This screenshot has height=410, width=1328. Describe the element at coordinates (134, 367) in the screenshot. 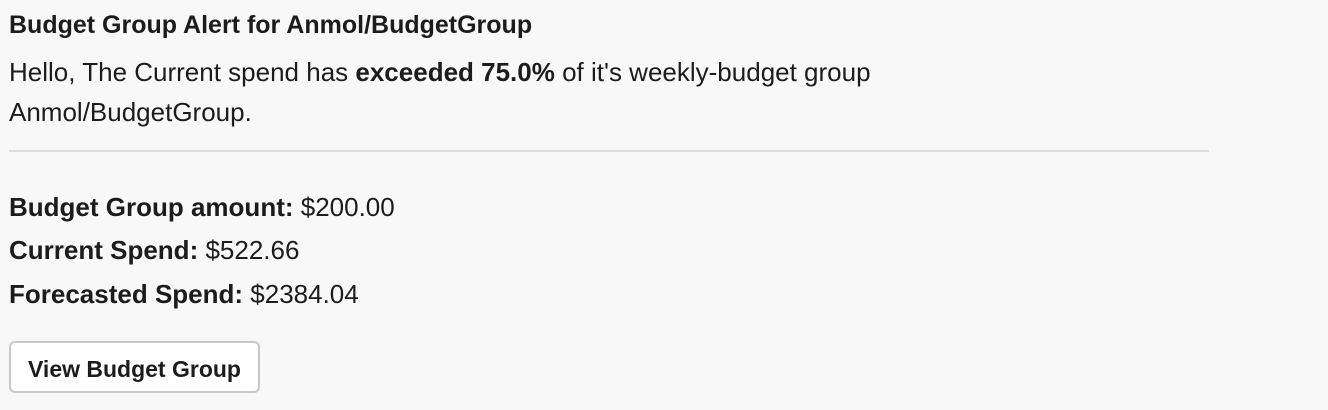

I see `view-budget-group-button: View Budget Group` at that location.